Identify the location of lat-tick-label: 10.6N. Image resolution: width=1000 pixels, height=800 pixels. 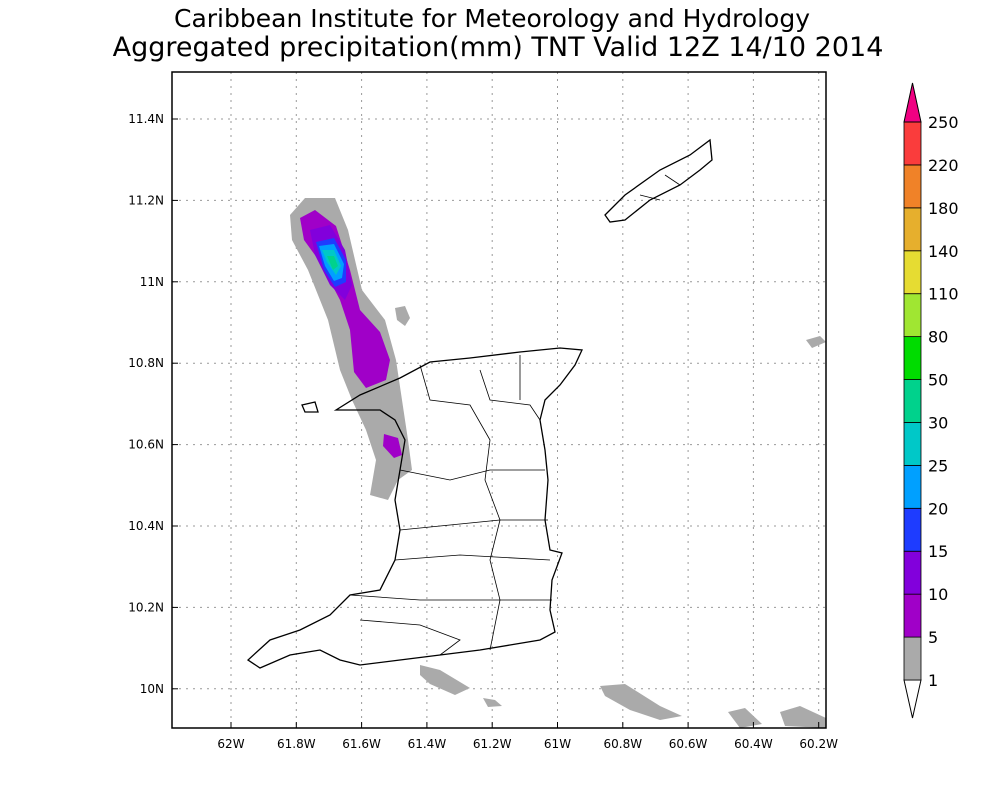
(146, 445).